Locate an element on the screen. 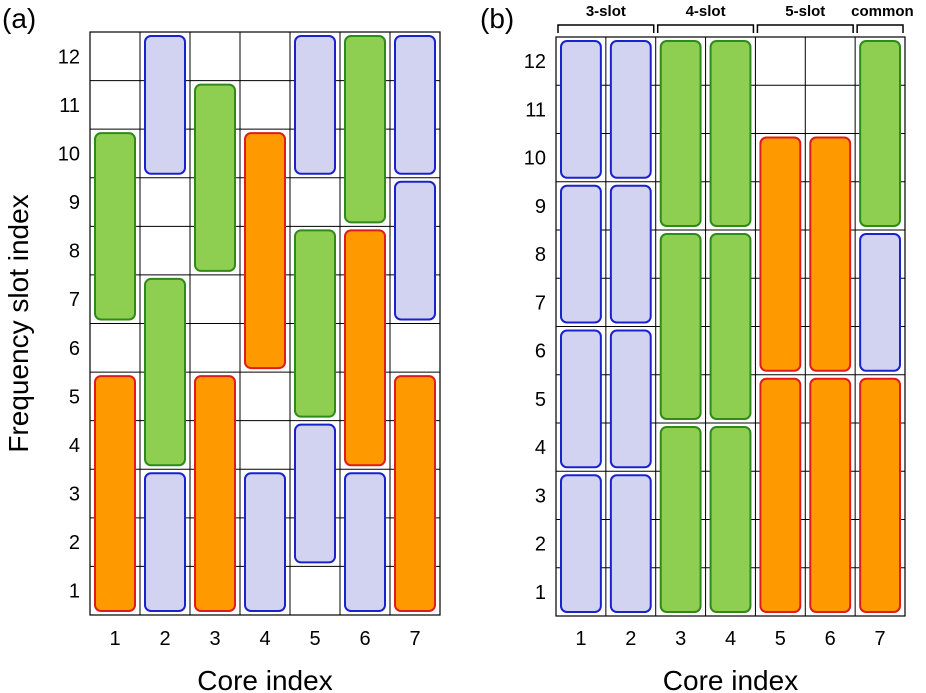  y-axis-title: Frequency slot index is located at coordinates (18, 323).